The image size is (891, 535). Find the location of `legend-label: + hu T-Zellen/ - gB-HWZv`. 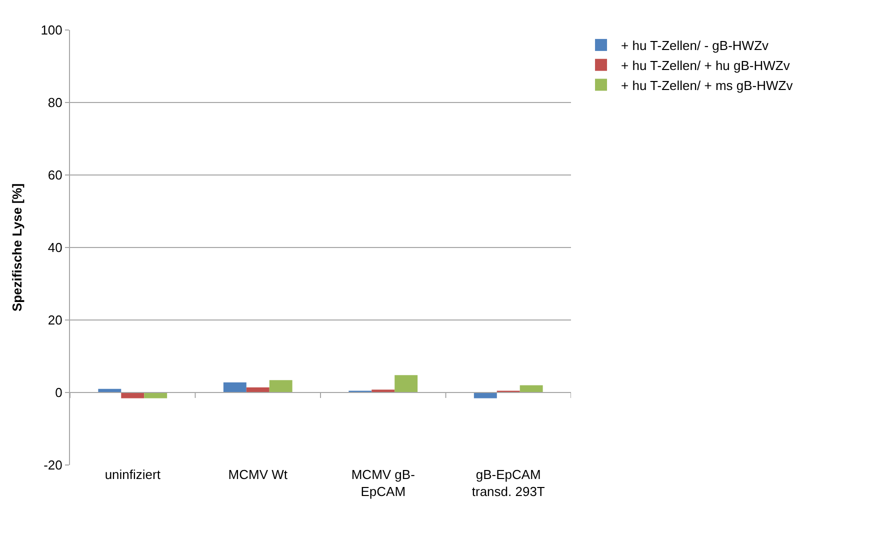

legend-label: + hu T-Zellen/ - gB-HWZv is located at coordinates (695, 46).